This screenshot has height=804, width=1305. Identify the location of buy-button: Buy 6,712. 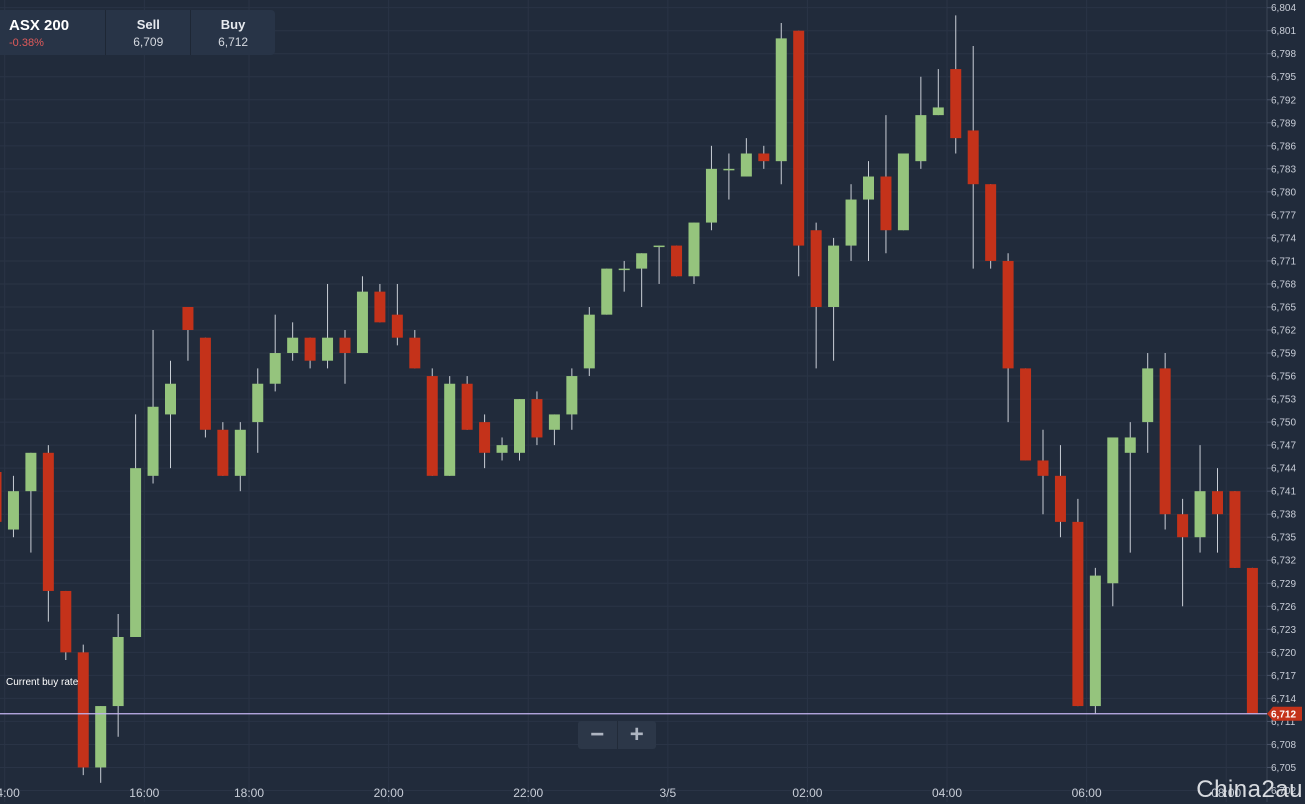
(233, 32).